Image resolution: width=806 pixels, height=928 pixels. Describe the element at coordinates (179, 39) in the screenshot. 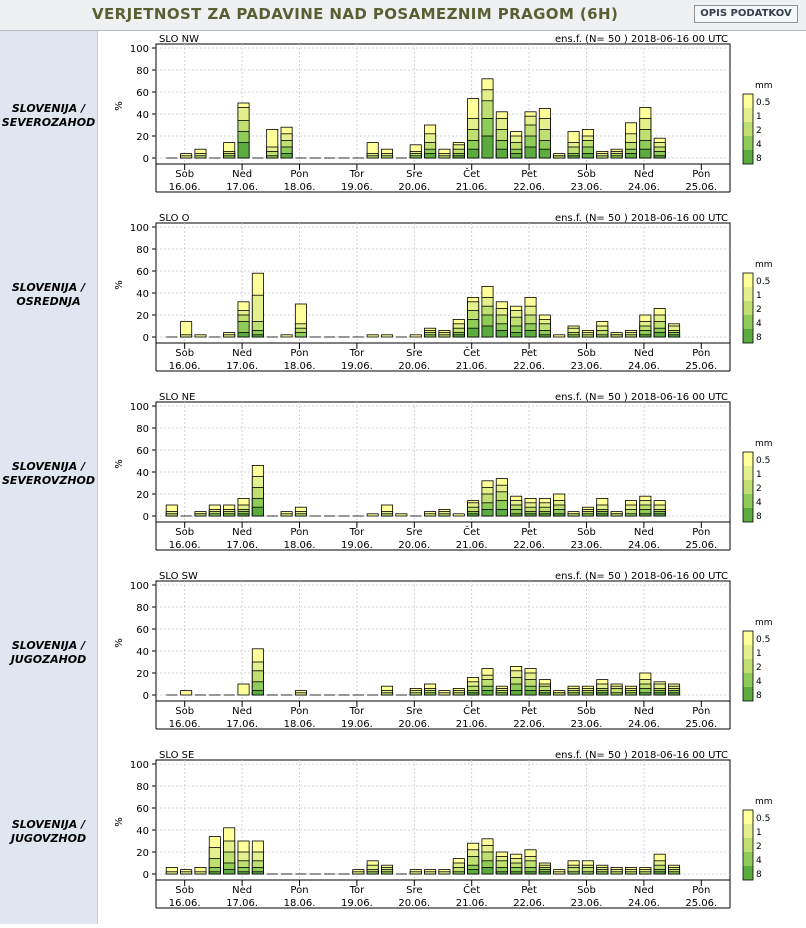

I see `chart-title: SLO NW` at that location.